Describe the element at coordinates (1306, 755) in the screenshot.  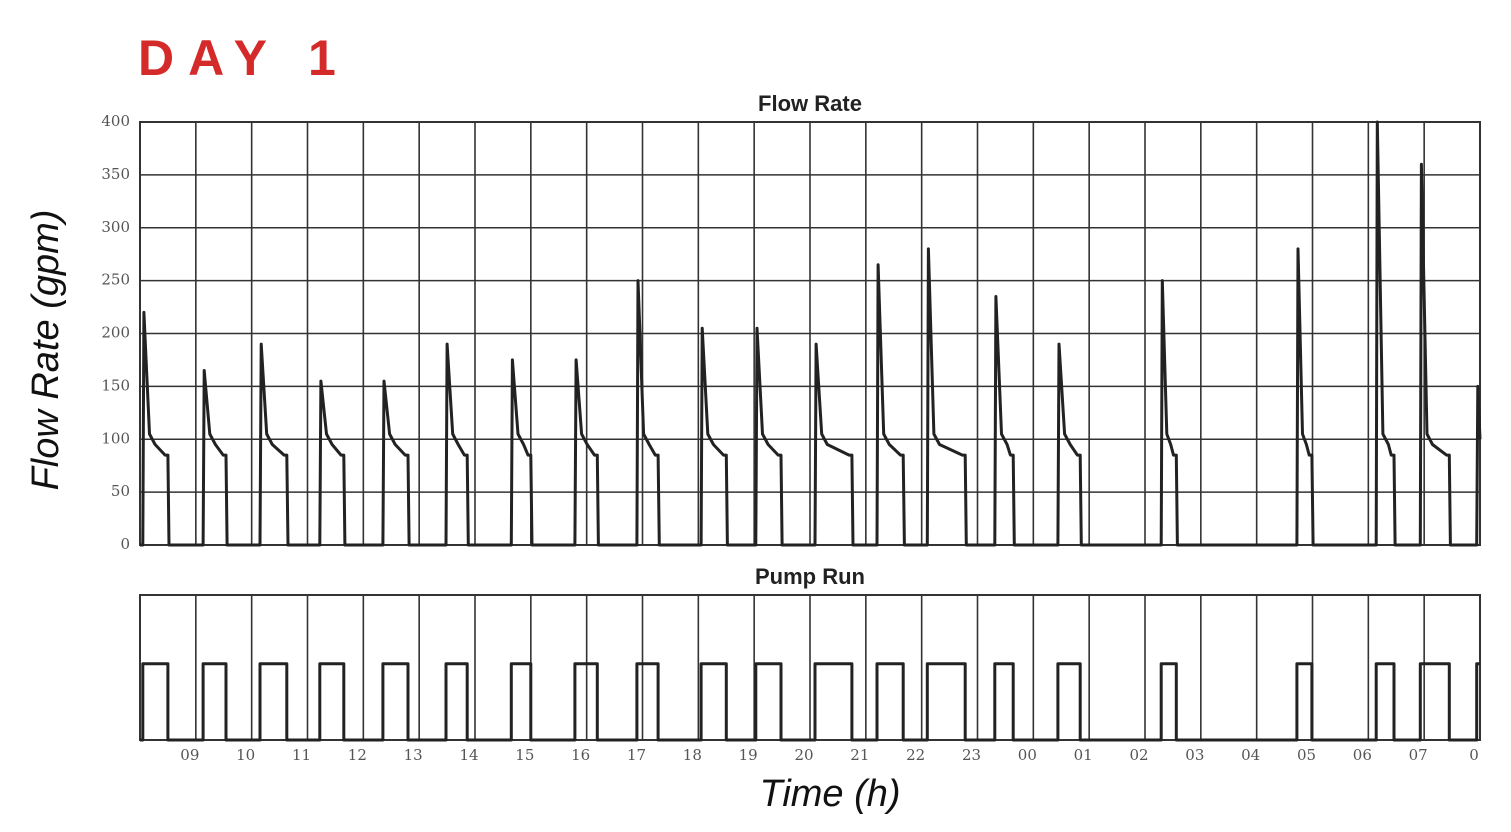
I see `x-tick-label: 05` at that location.